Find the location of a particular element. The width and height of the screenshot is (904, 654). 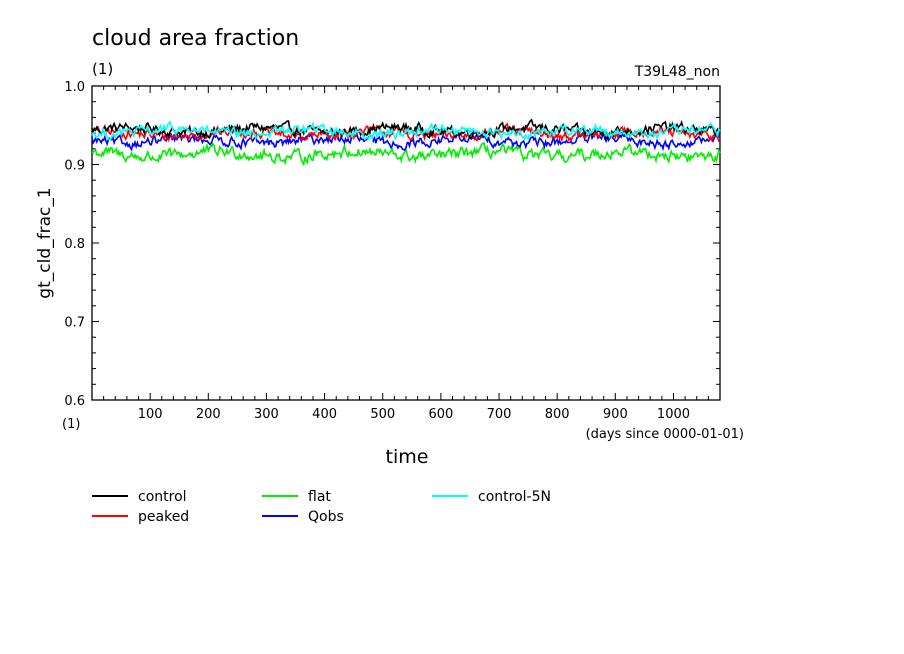

title-units: (1) is located at coordinates (102, 69).